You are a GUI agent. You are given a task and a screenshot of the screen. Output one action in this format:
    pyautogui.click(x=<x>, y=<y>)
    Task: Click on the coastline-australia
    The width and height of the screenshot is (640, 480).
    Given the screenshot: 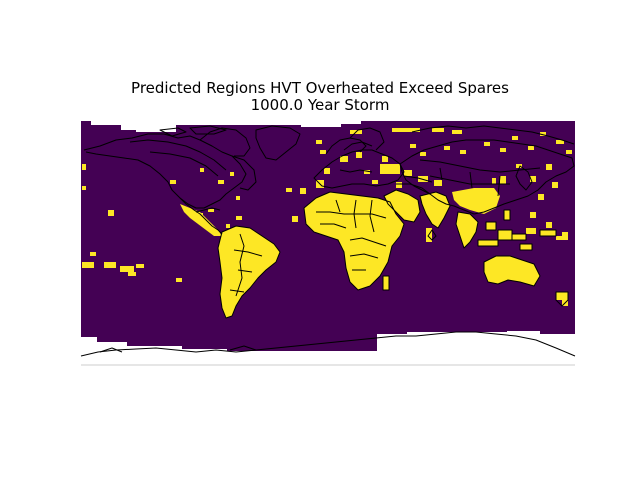 What is the action you would take?
    pyautogui.click(x=512, y=271)
    